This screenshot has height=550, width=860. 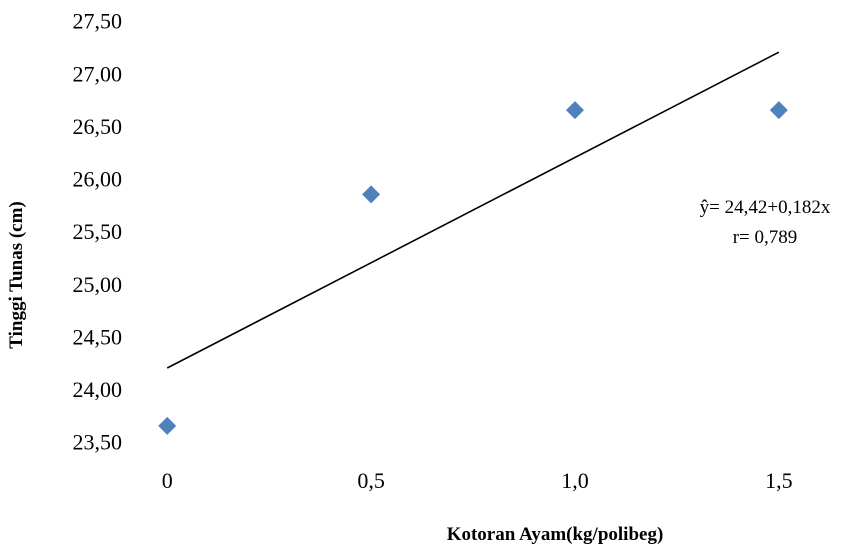 I want to click on y-tick-label: 26,50, so click(x=98, y=126).